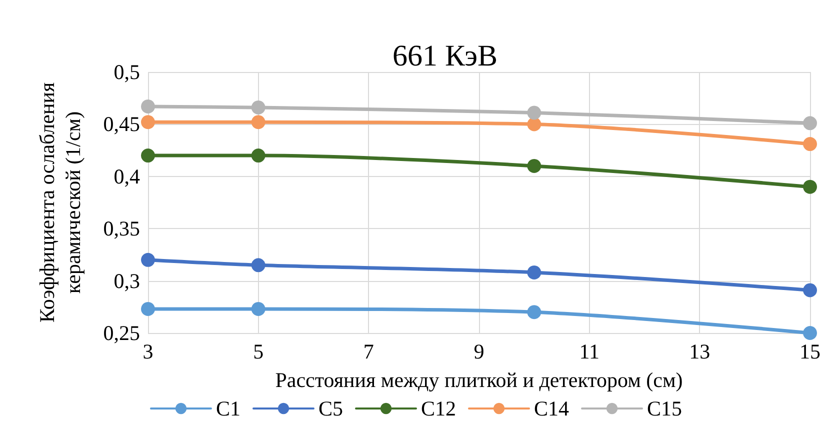 The image size is (832, 426). What do you see at coordinates (589, 352) in the screenshot?
I see `x-tick-label: 11` at bounding box center [589, 352].